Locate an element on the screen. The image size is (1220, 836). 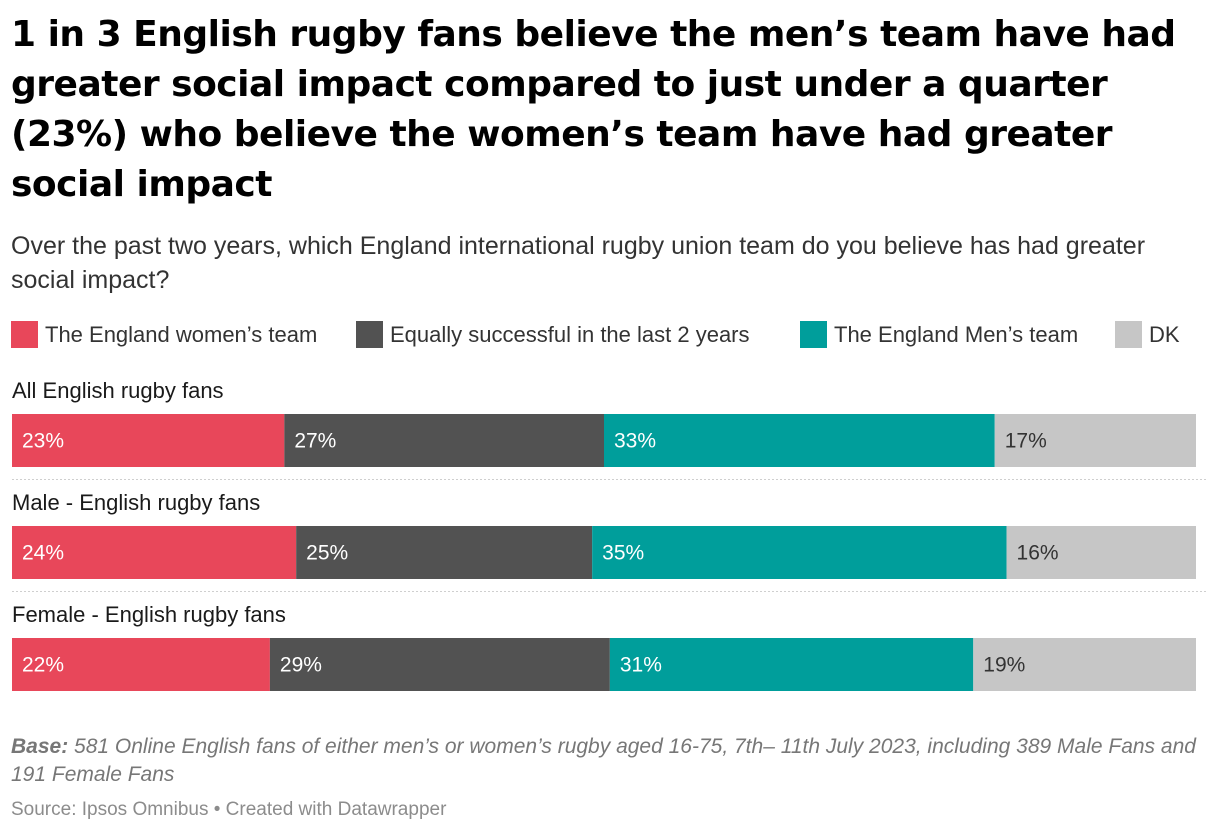
legend-label-womens-team: The England women’s team is located at coordinates (181, 334).